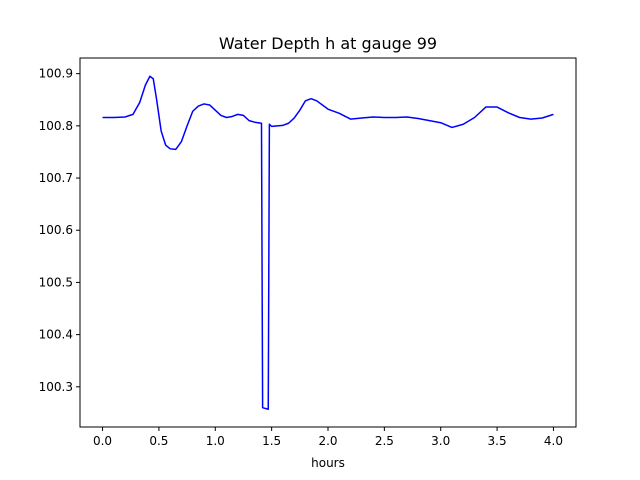 The height and width of the screenshot is (480, 640). I want to click on x-tick-label: 0.5, so click(158, 441).